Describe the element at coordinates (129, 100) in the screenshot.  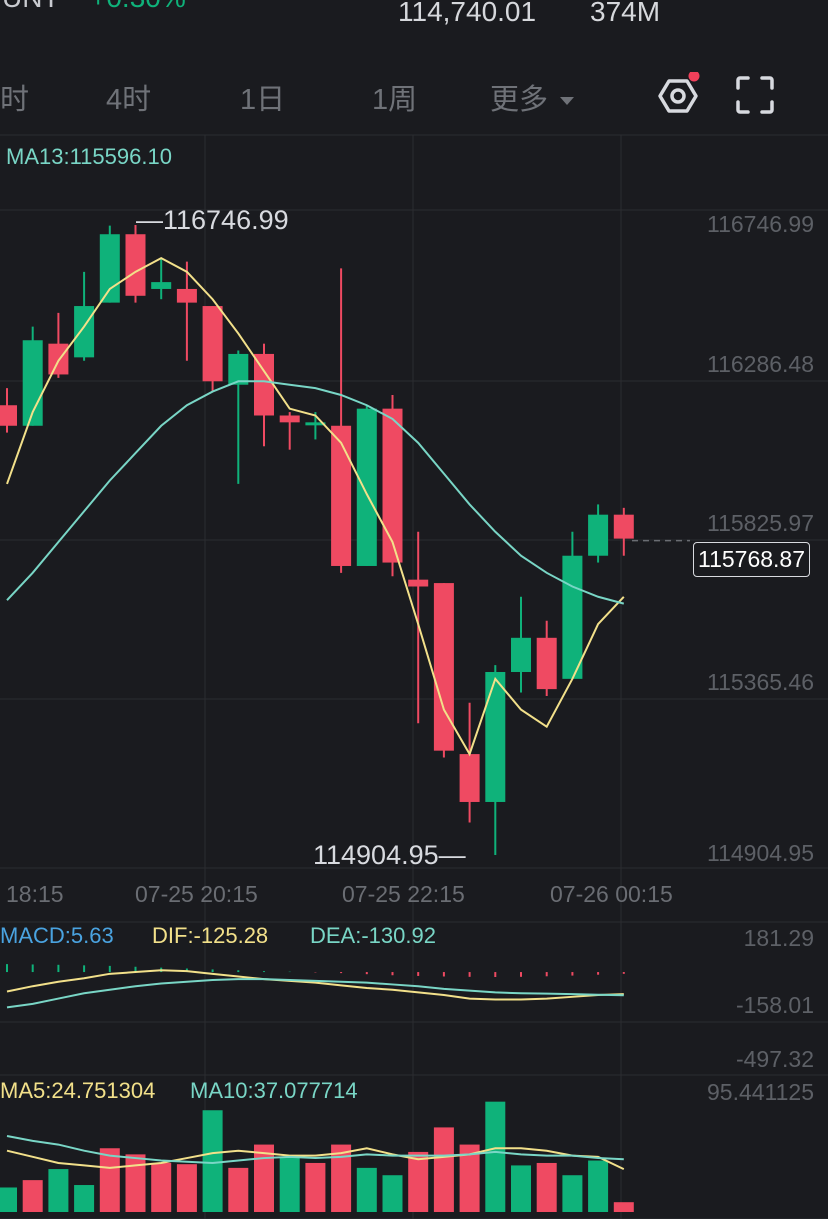
I see `tab-4h: 4时` at that location.